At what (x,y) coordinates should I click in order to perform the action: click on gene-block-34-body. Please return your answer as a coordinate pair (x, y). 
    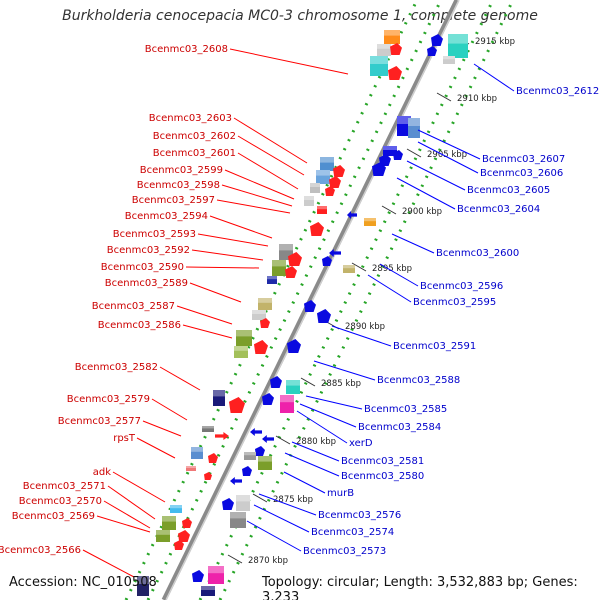
    Looking at the image, I should click on (169, 523).